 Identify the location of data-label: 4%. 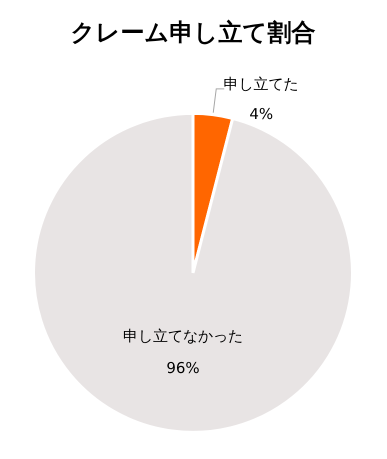
(261, 113).